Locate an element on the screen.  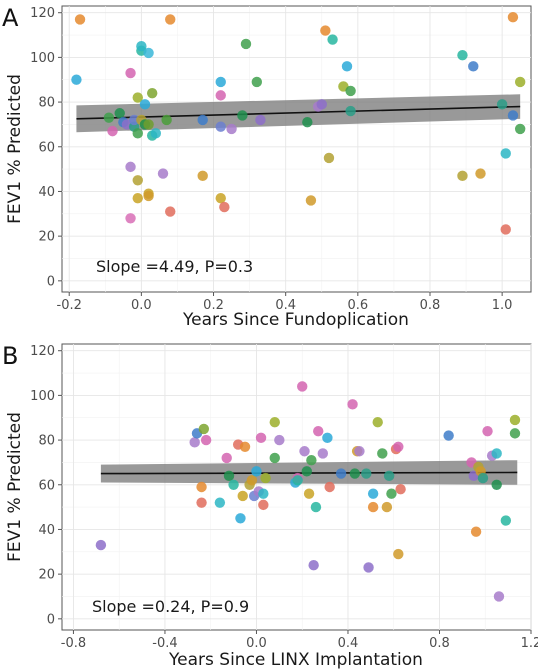
panel-a-y-axis-title: FEV1 % Predicted is located at coordinates (15, 149).